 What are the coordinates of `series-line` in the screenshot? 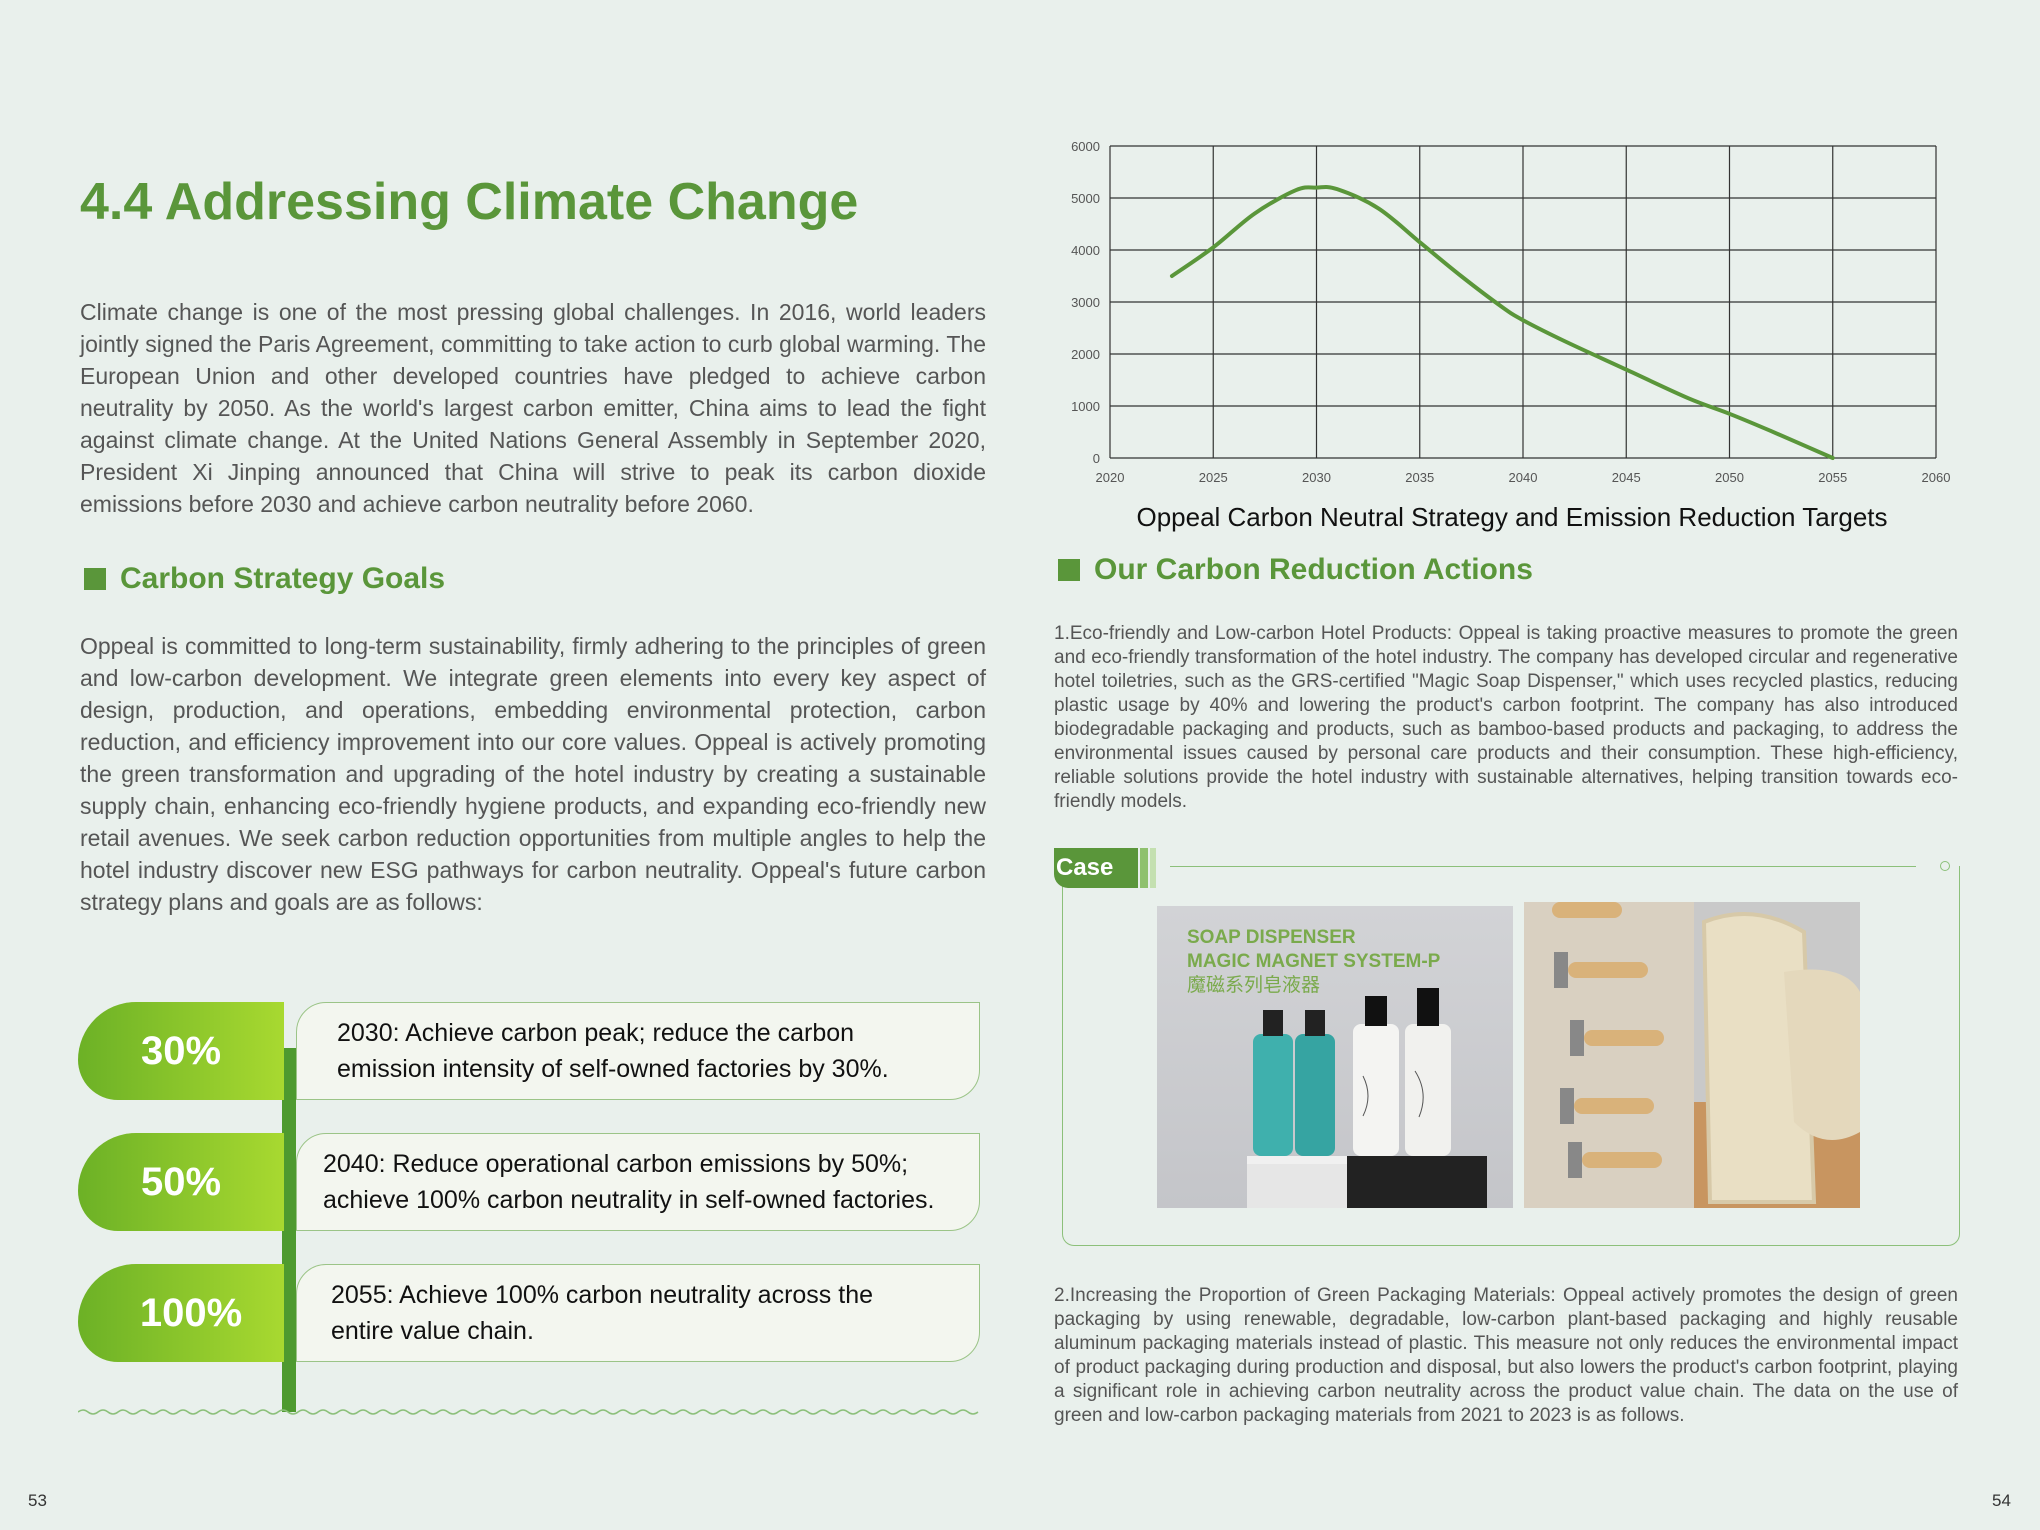 It's located at (1502, 322).